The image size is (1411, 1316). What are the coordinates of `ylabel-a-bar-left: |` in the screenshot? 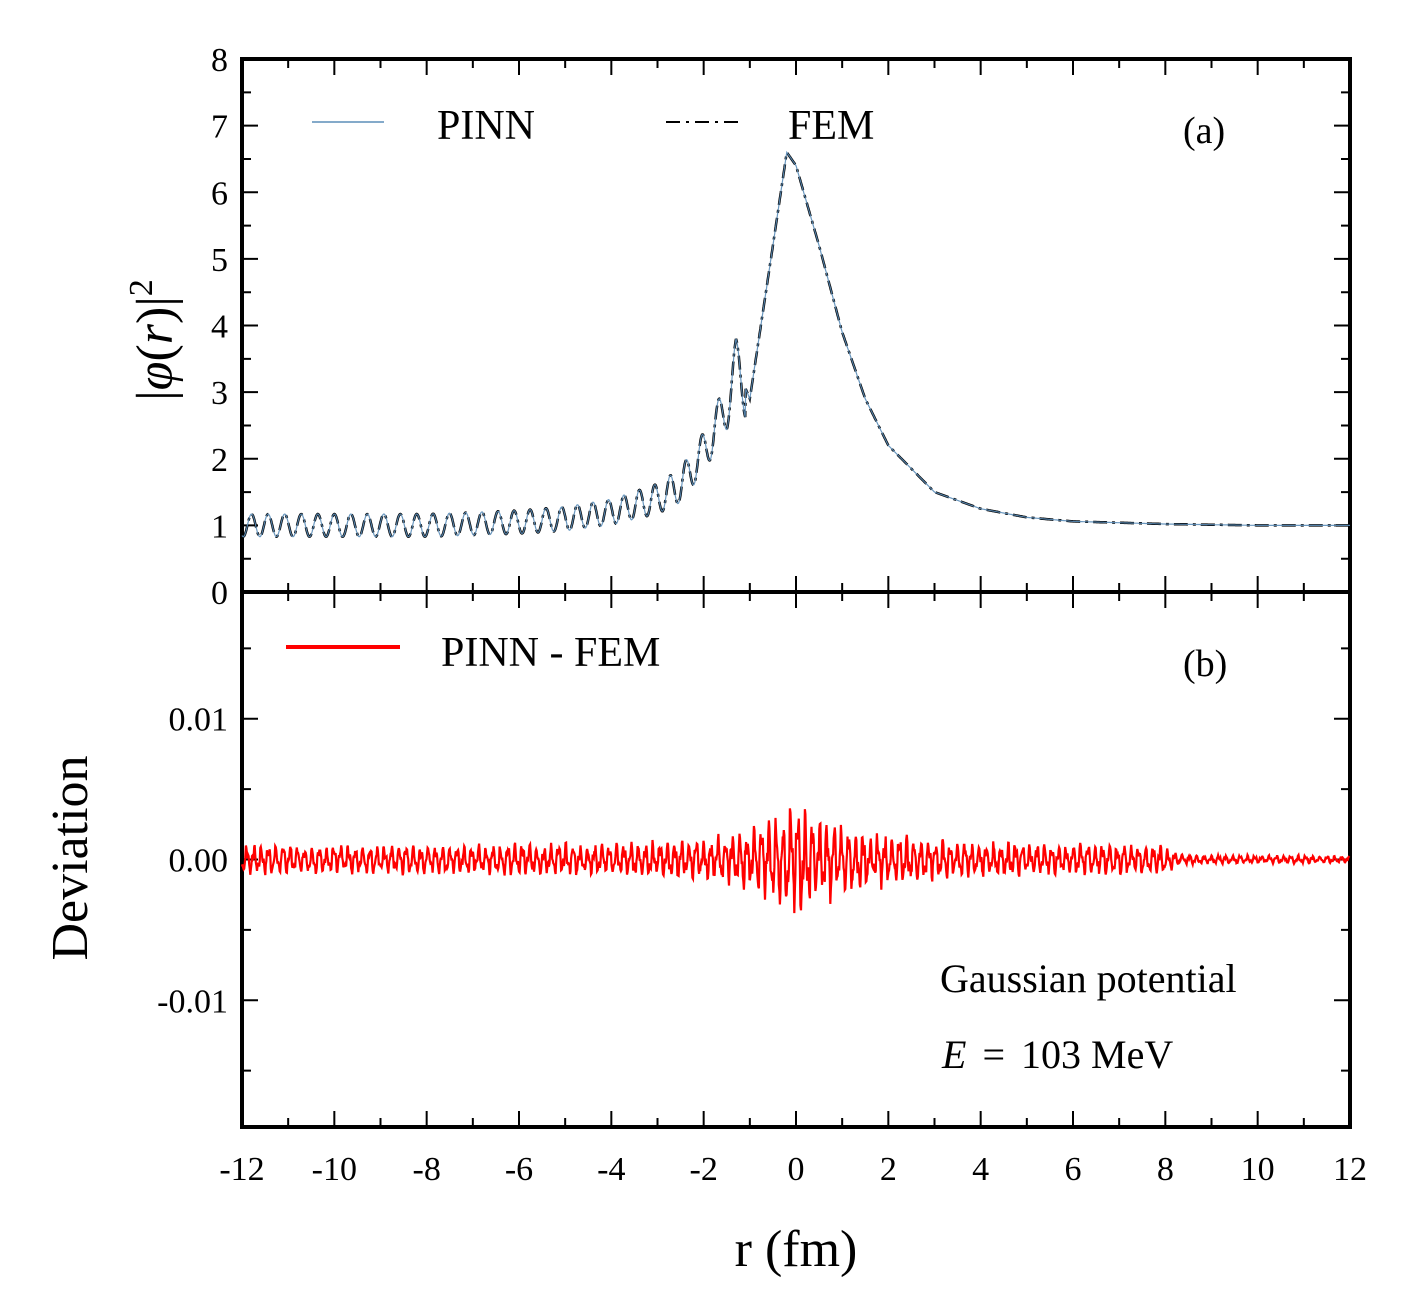 It's located at (155, 395).